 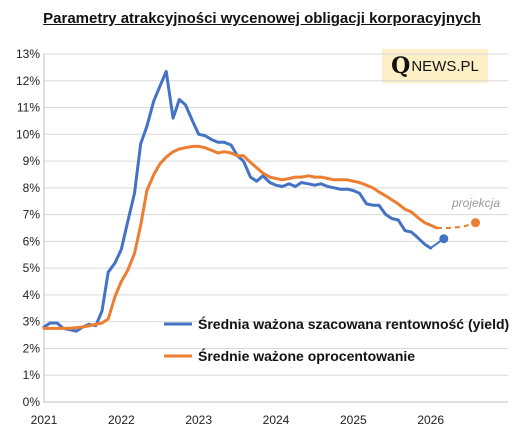 I want to click on y-tick-label: 7%, so click(x=32, y=215).